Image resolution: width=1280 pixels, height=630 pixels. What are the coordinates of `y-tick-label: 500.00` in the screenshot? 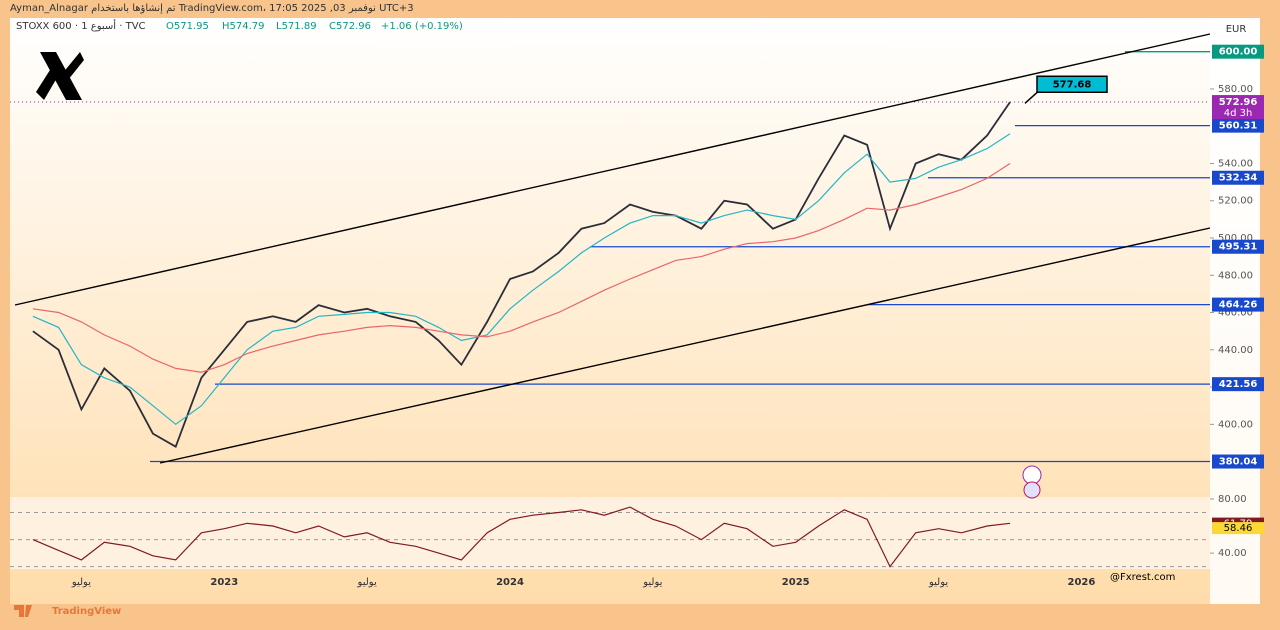 It's located at (1235, 238).